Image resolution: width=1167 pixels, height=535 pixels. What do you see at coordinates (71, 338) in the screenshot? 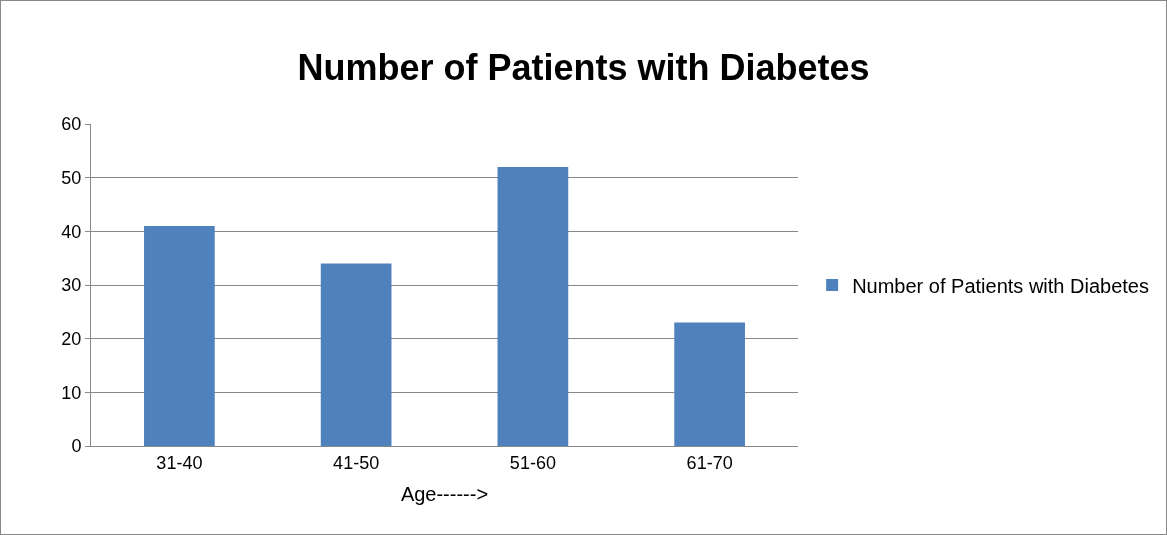
I see `y-tick-label: 20` at bounding box center [71, 338].